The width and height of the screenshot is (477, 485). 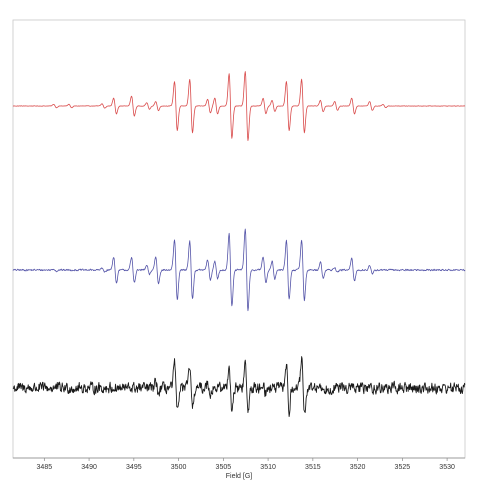 I want to click on x-tick-label: 3505, so click(x=224, y=467).